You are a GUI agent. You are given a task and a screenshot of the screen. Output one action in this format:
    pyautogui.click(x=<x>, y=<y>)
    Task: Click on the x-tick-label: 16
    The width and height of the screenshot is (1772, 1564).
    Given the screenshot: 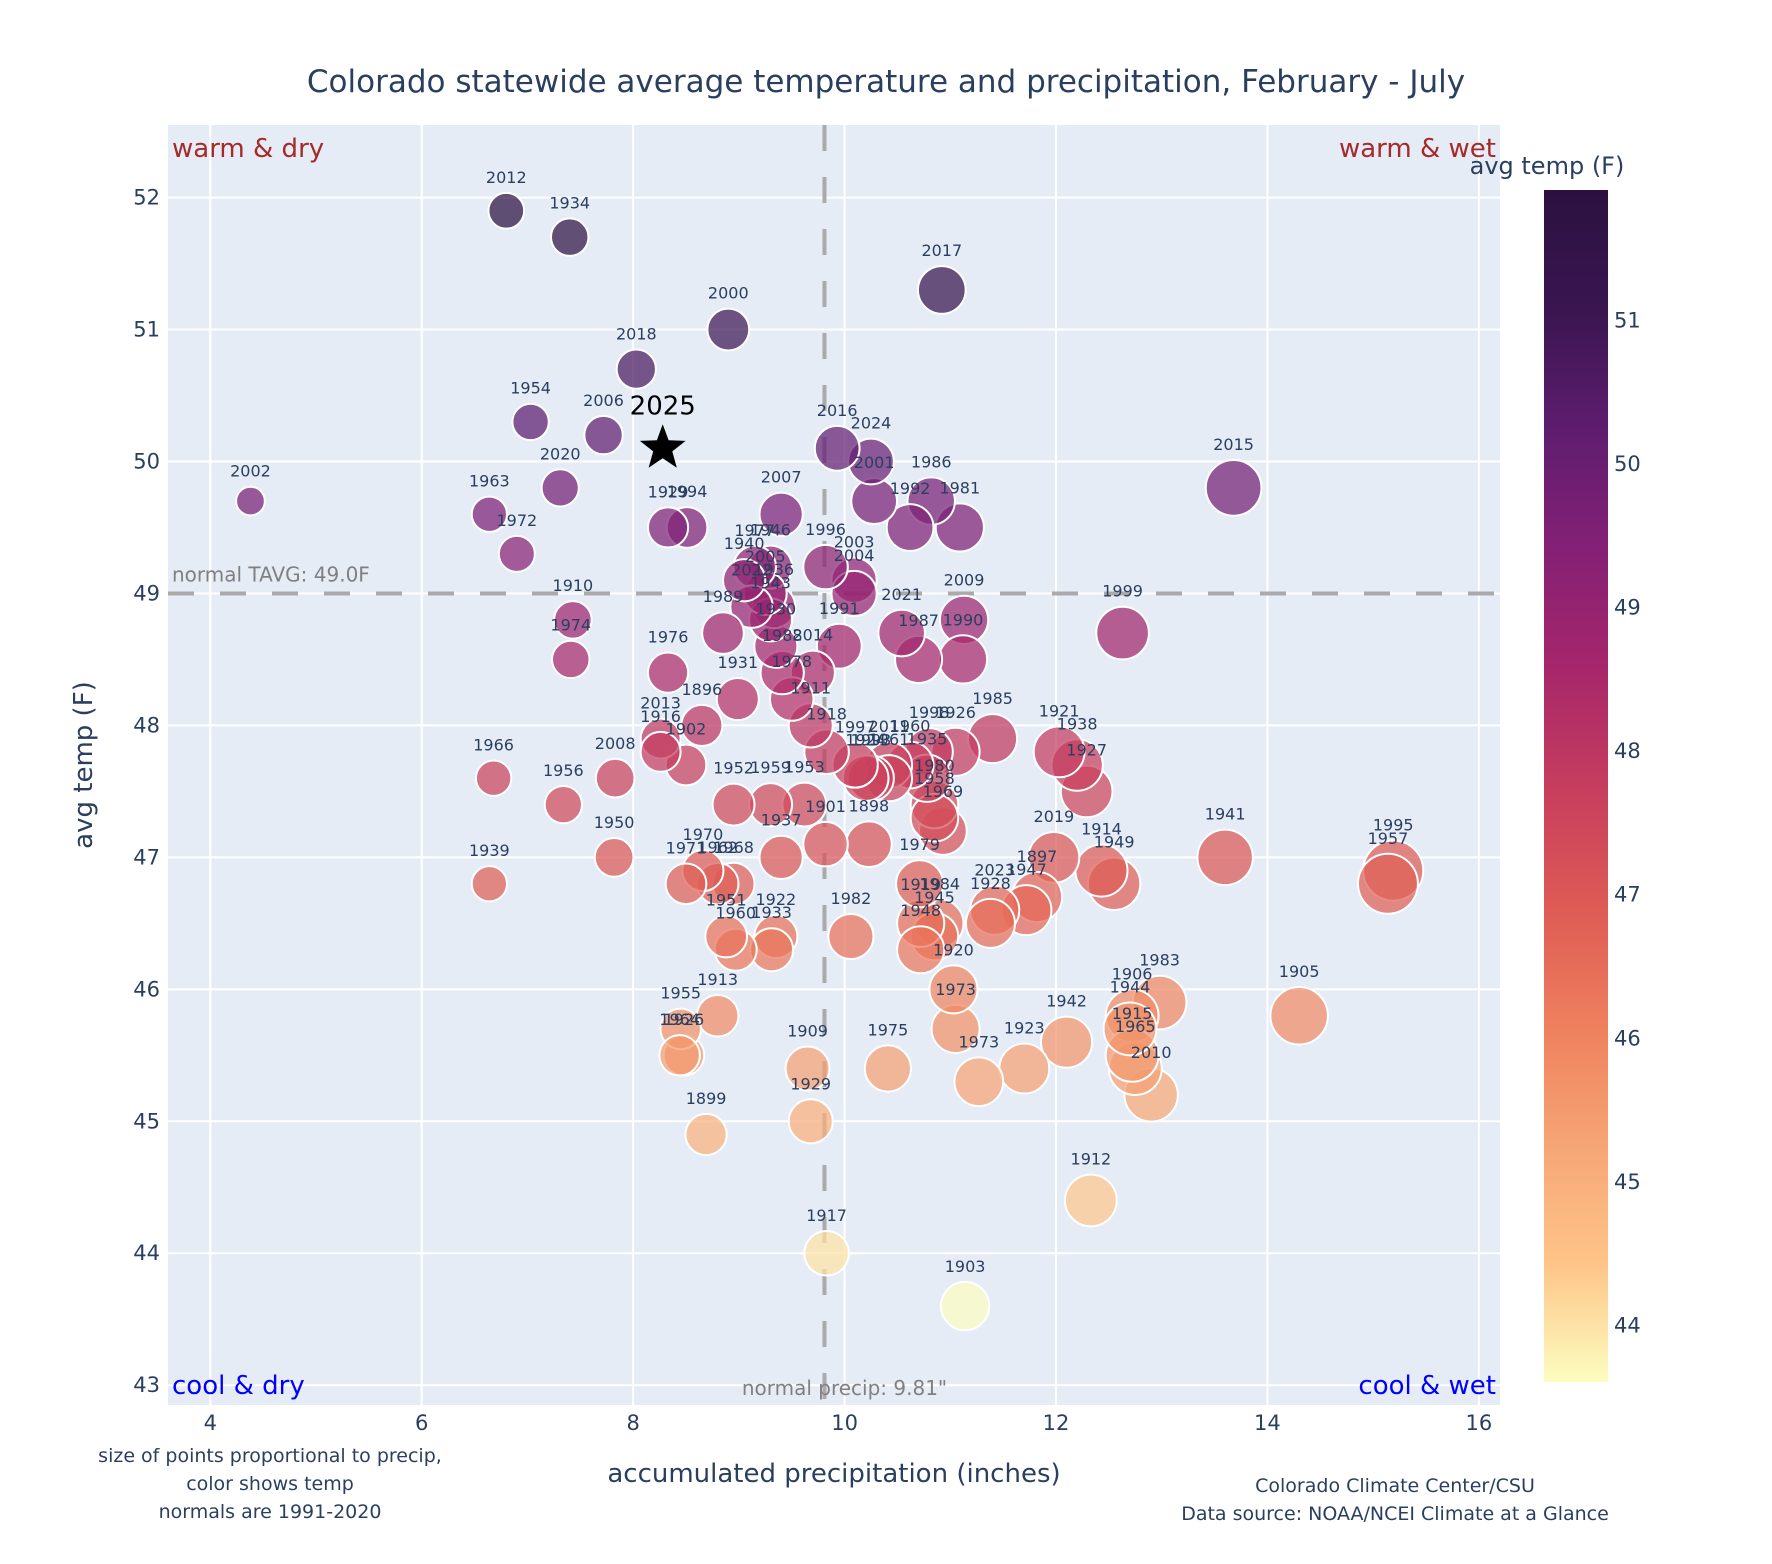 What is the action you would take?
    pyautogui.click(x=1478, y=1423)
    